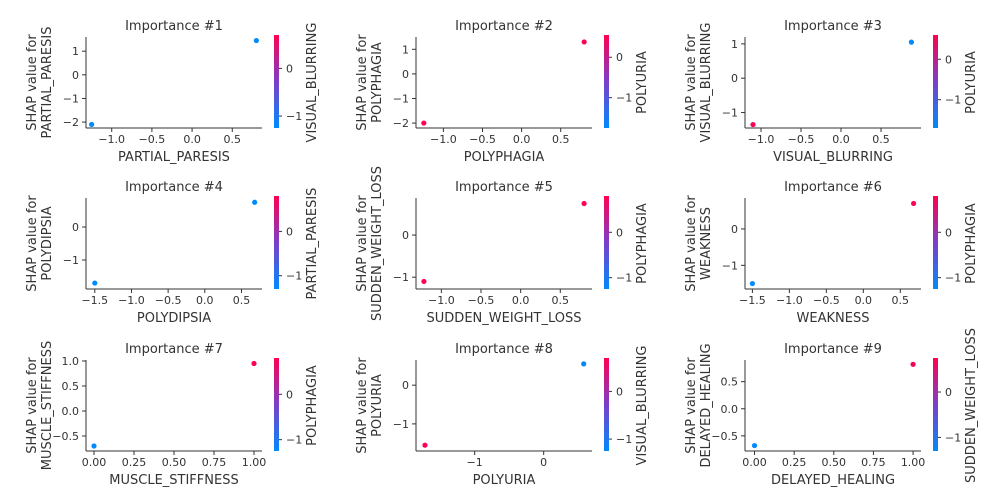  I want to click on x-axis-label: MUSCLE_STIFFNESS, so click(173, 480).